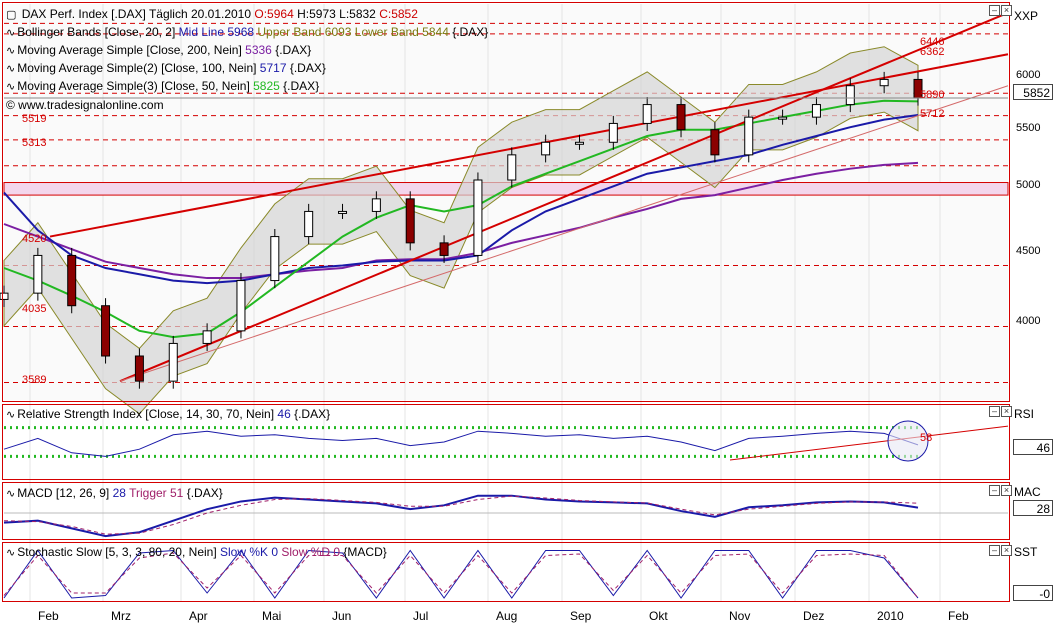 This screenshot has width=1059, height=627. What do you see at coordinates (1033, 447) in the screenshot?
I see `rsi-current-box: 46` at bounding box center [1033, 447].